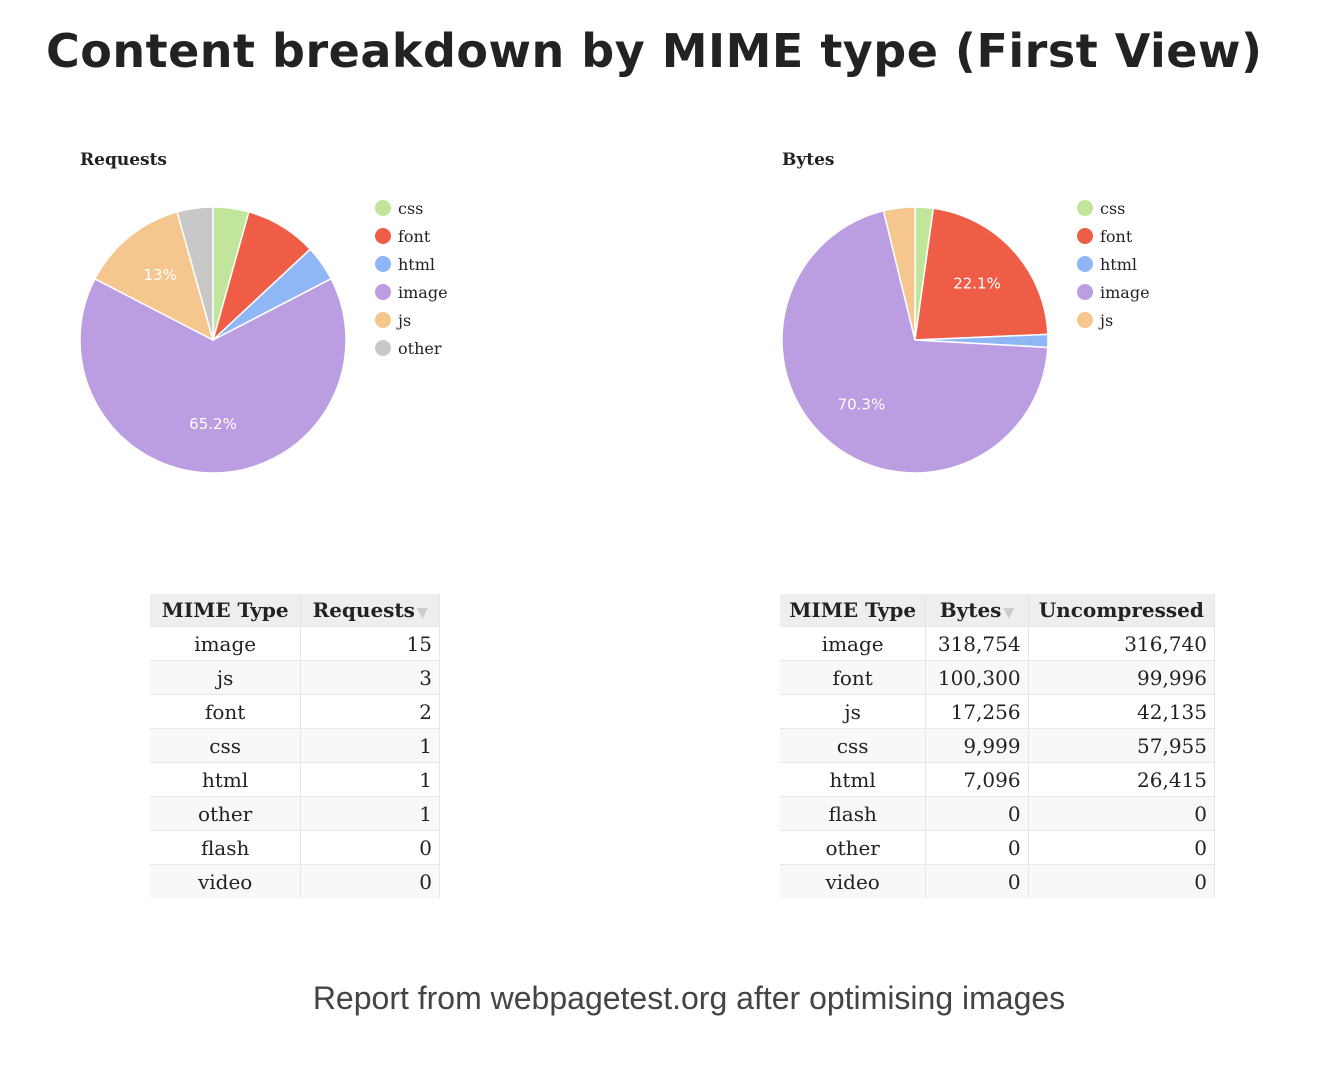  What do you see at coordinates (977, 779) in the screenshot?
I see `value-cell: 7,096` at bounding box center [977, 779].